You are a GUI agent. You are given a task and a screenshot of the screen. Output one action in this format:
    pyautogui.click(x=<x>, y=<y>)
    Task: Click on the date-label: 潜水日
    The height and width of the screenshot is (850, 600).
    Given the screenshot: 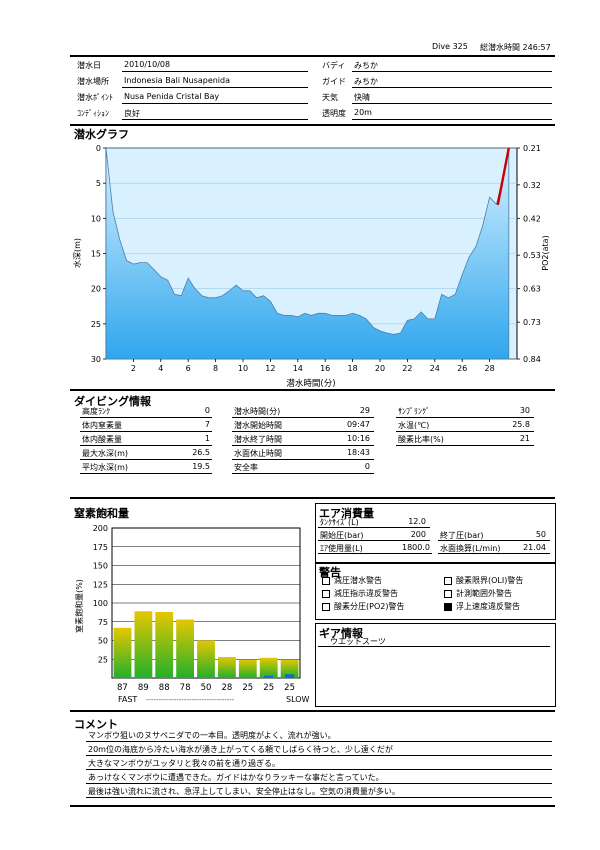 What is the action you would take?
    pyautogui.click(x=89, y=65)
    